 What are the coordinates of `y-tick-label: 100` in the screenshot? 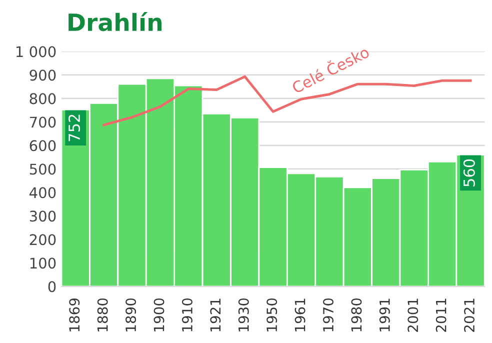 It's located at (43, 263).